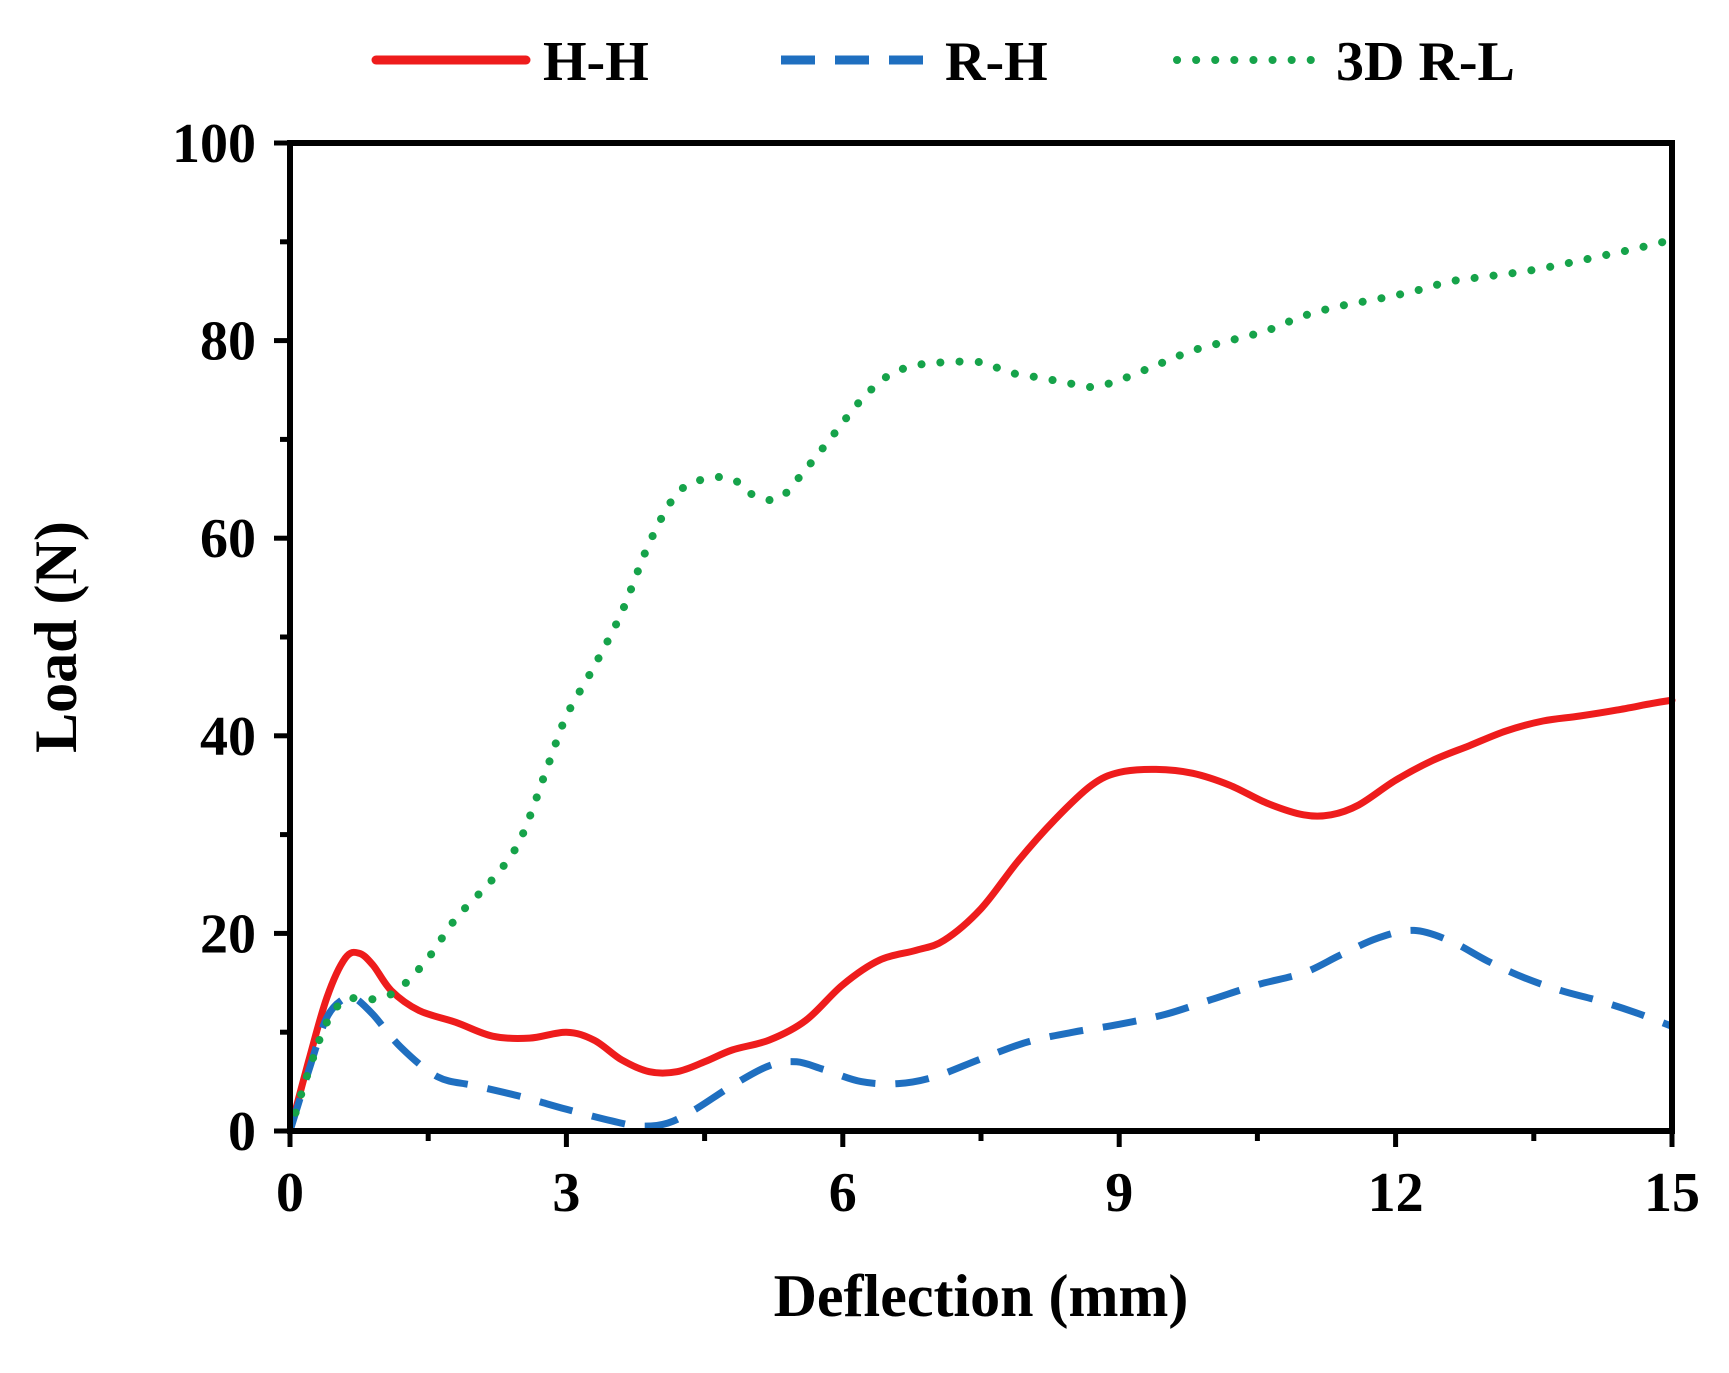 This screenshot has width=1729, height=1373. What do you see at coordinates (596, 62) in the screenshot?
I see `legend-label-h-h: H-H` at bounding box center [596, 62].